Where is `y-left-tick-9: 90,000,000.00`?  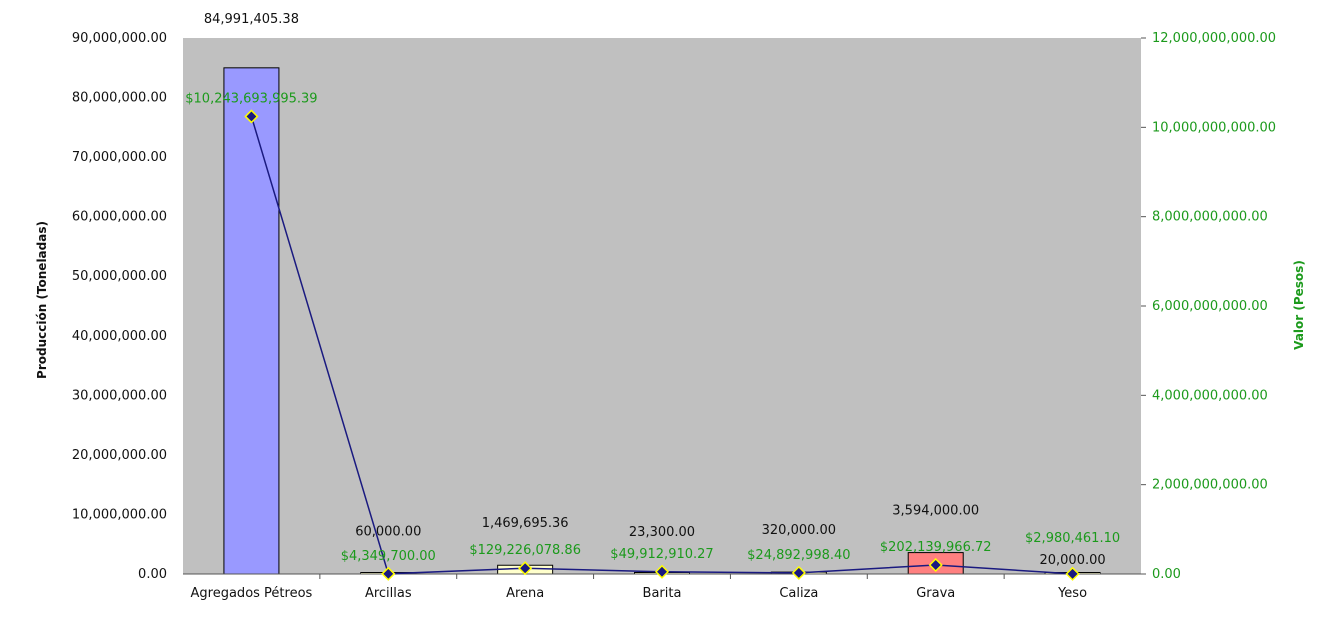 y-left-tick-9: 90,000,000.00 is located at coordinates (119, 38).